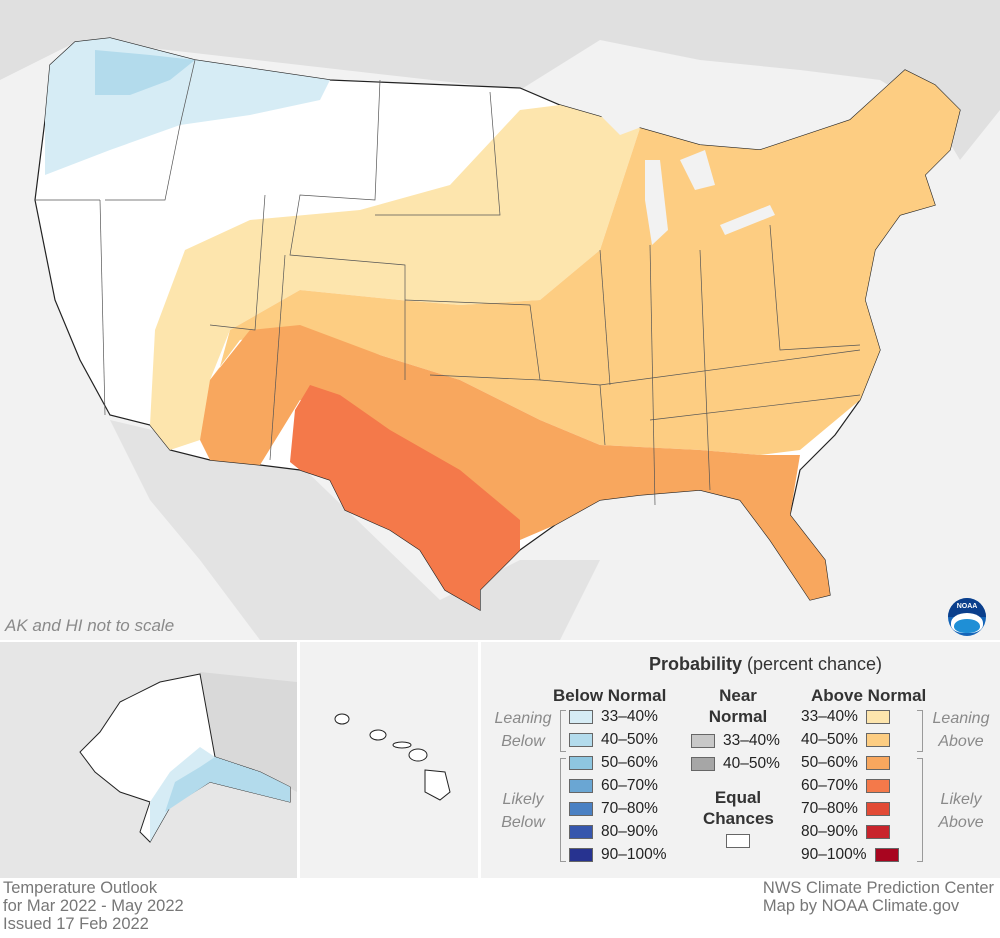 Image resolution: width=1000 pixels, height=938 pixels. Describe the element at coordinates (145, 72) in the screenshot. I see `below-40-region` at that location.